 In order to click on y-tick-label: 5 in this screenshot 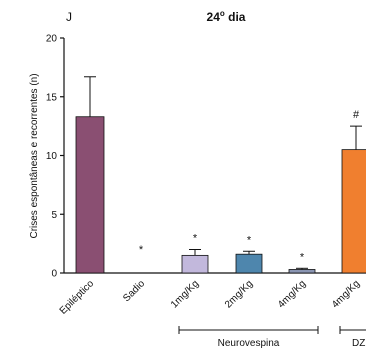, I will do `click(54, 215)`.